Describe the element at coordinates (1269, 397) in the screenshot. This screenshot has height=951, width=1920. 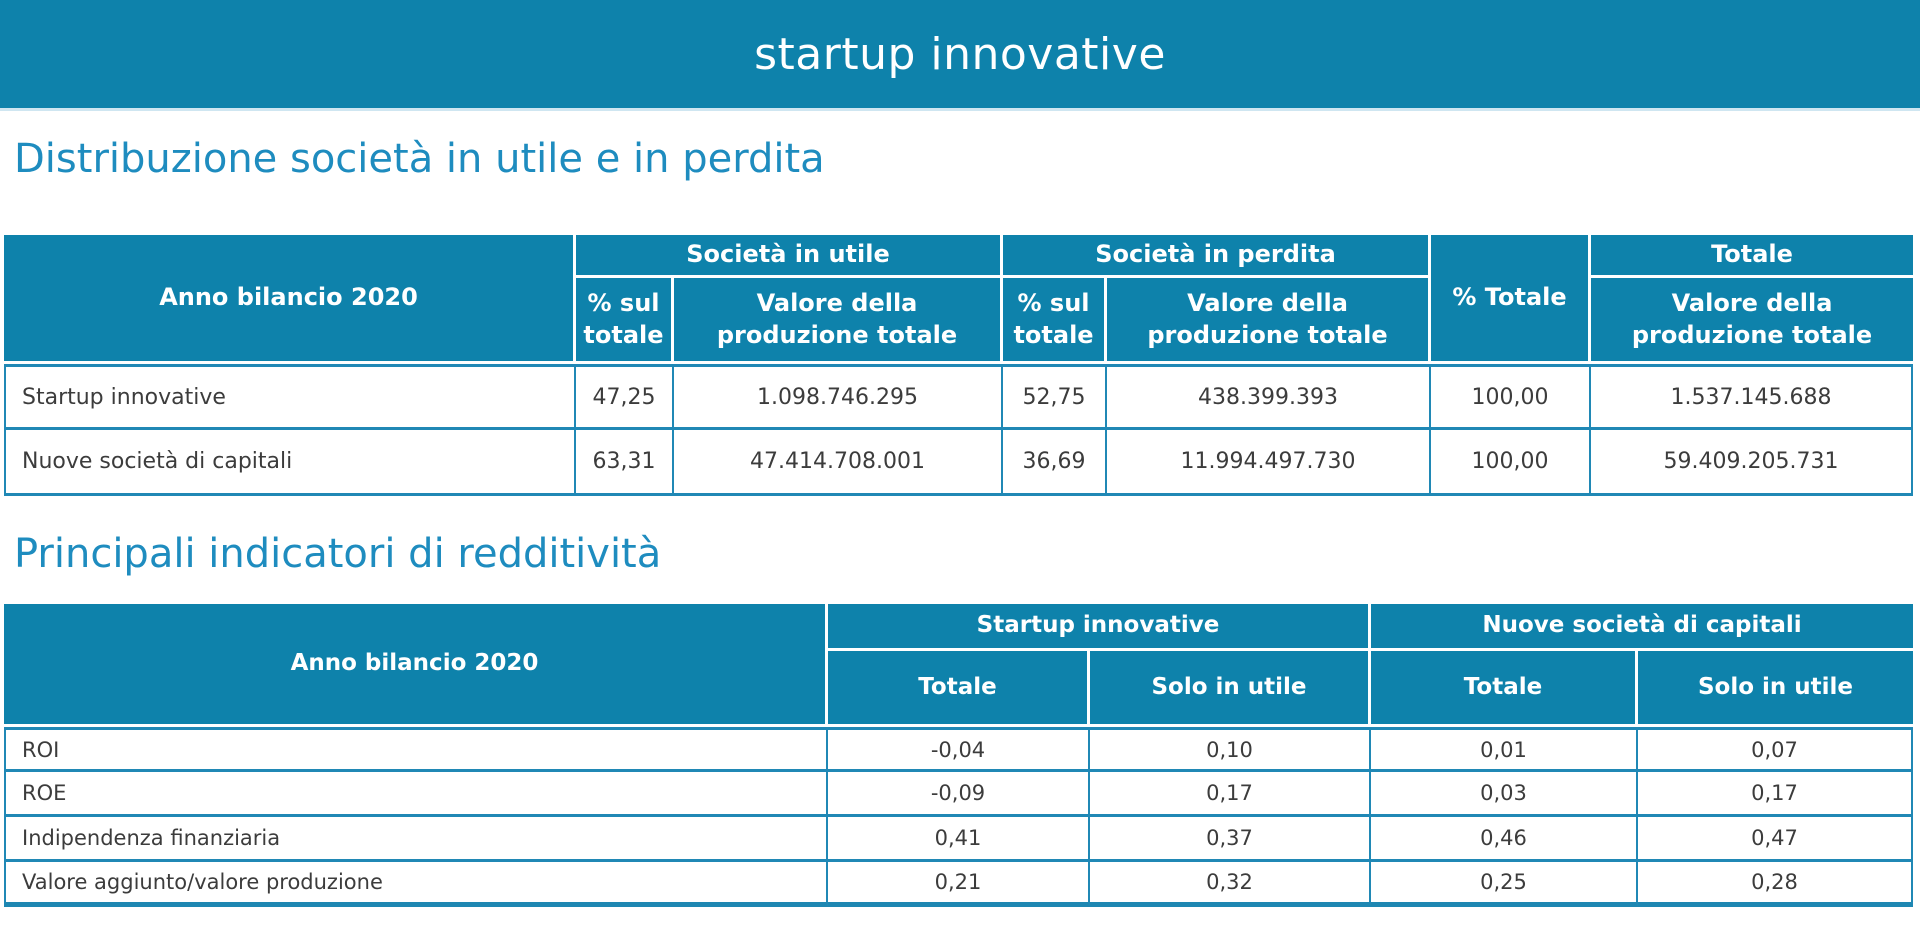
I see `t1-cell: 438.399.393` at that location.